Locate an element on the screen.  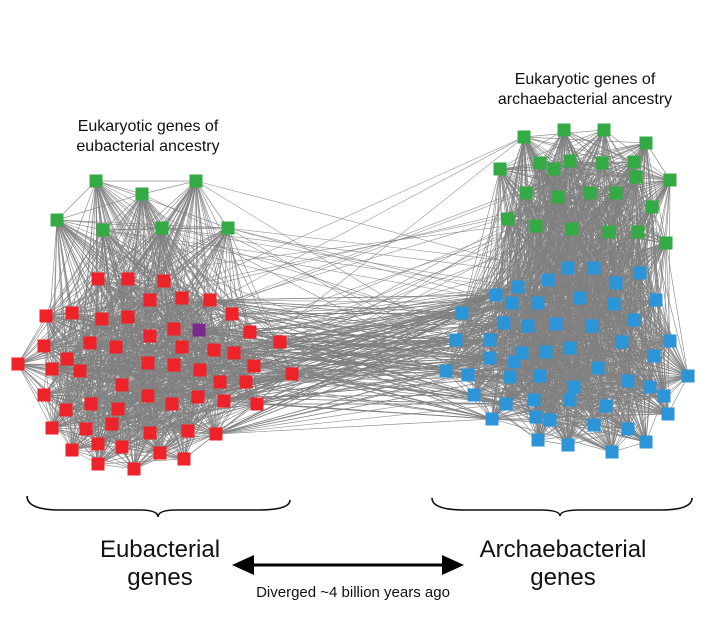
euk-eubacterial-label-line2: eubacterial ancestry is located at coordinates (148, 146).